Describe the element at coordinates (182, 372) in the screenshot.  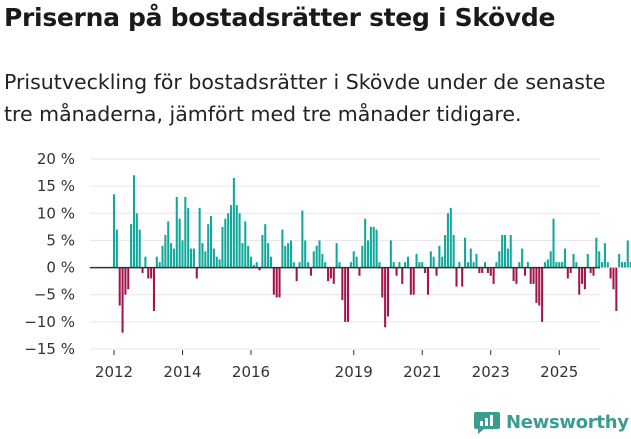
I see `x-tick-label: 2014` at that location.